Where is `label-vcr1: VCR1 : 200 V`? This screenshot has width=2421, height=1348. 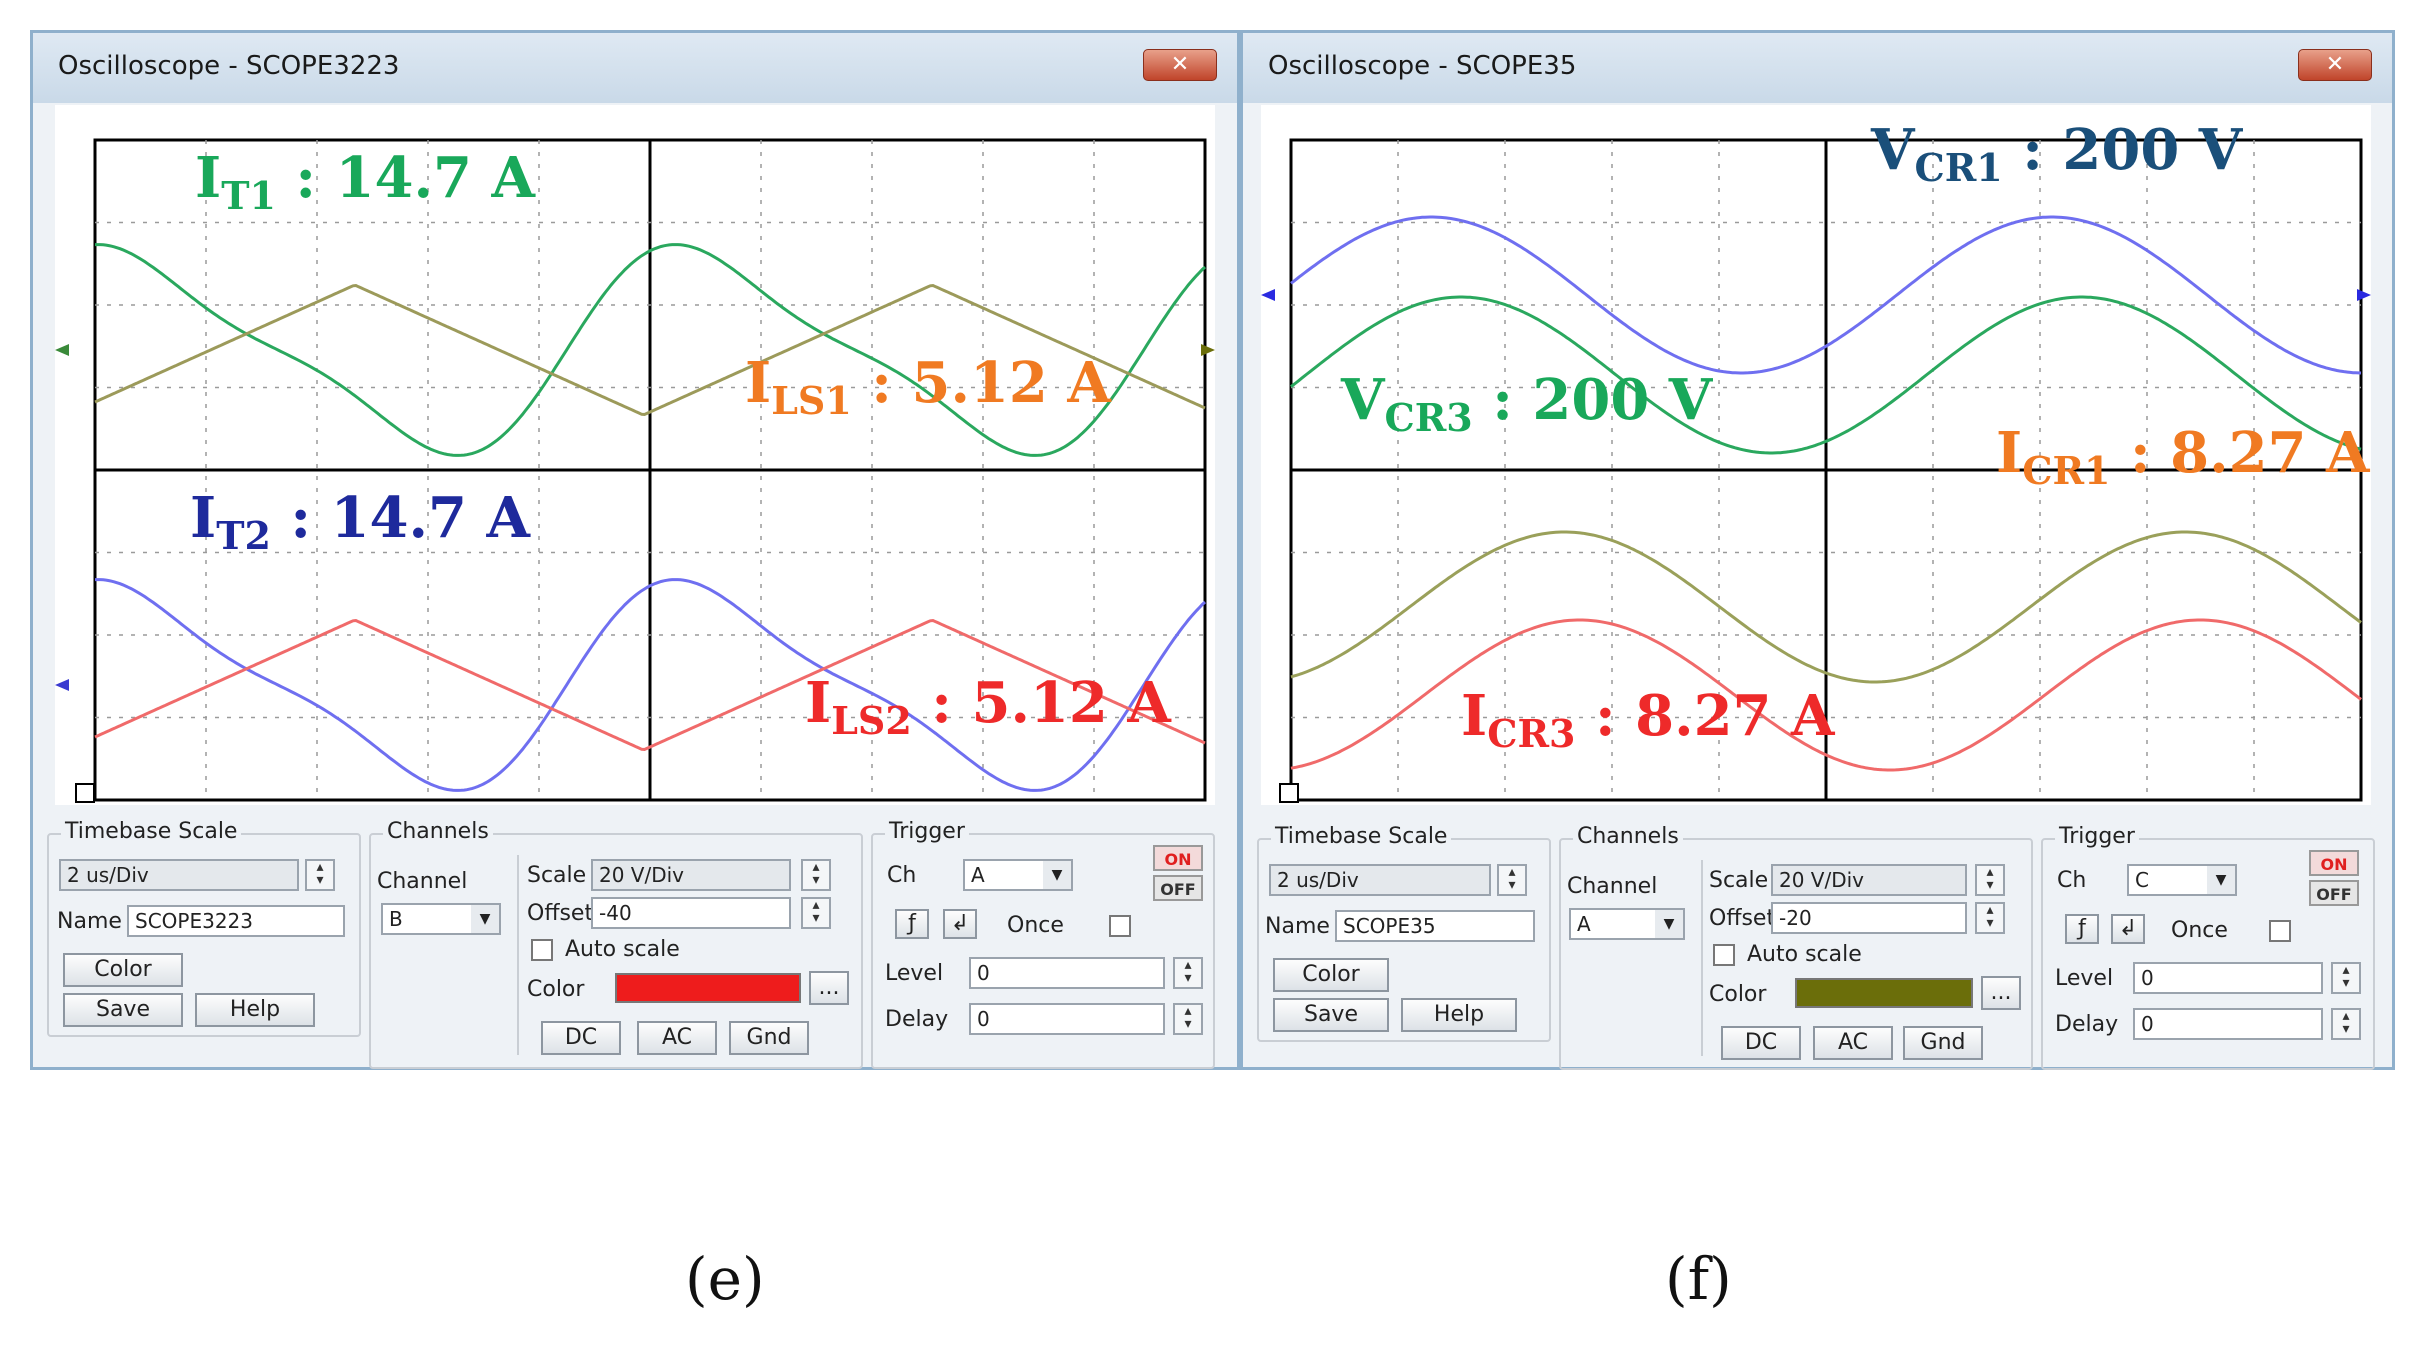 label-vcr1: VCR1 : 200 V is located at coordinates (2057, 154).